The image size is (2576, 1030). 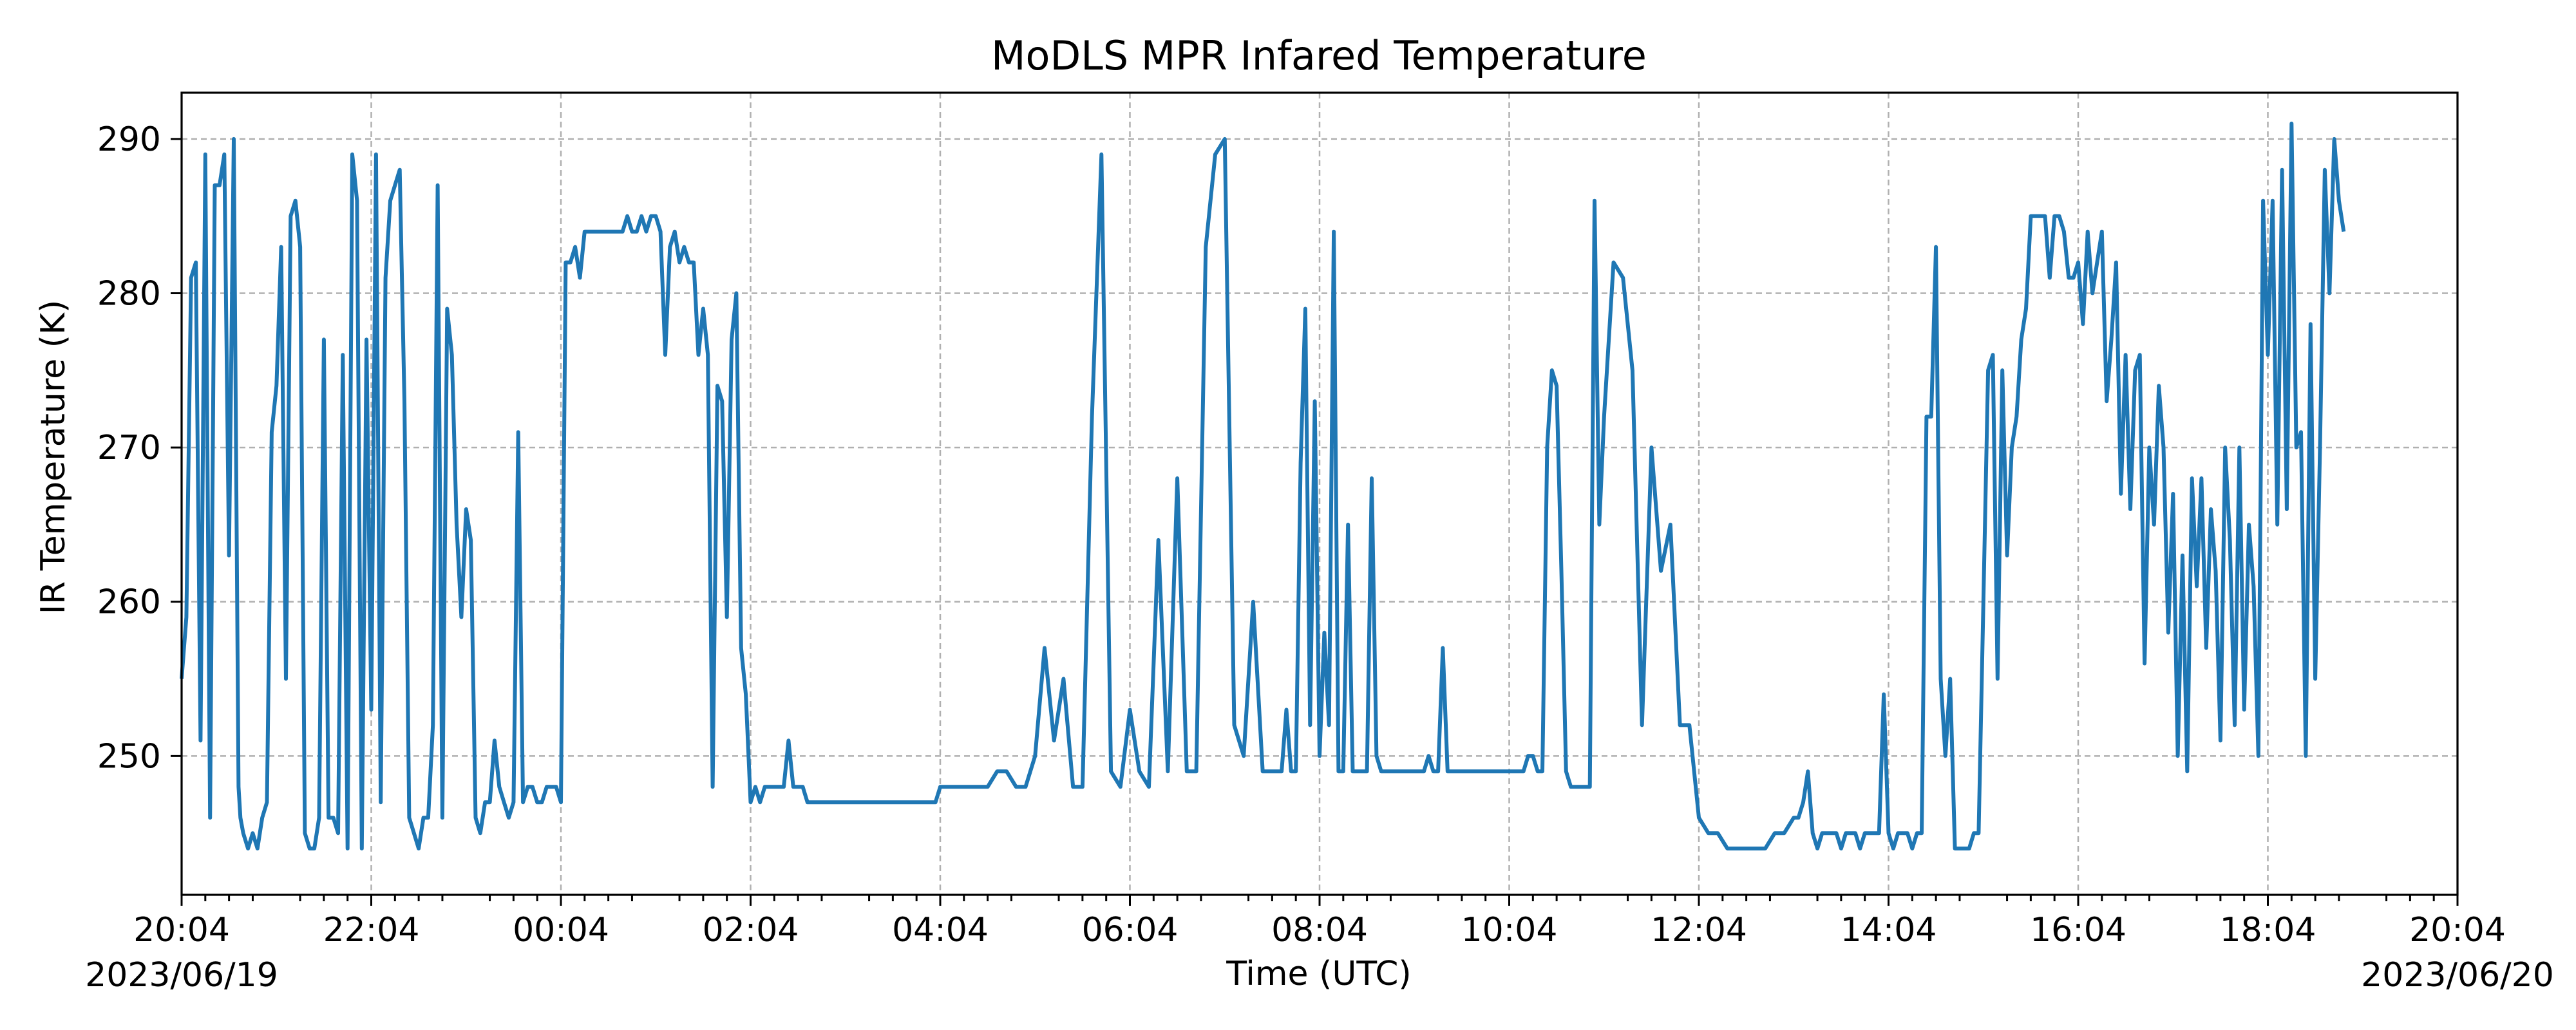 What do you see at coordinates (129, 448) in the screenshot?
I see `y-tick-label: 270` at bounding box center [129, 448].